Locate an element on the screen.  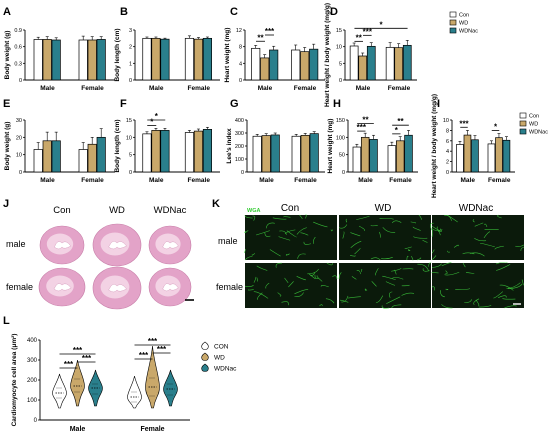
significance-label: ** is located at coordinates (359, 37).